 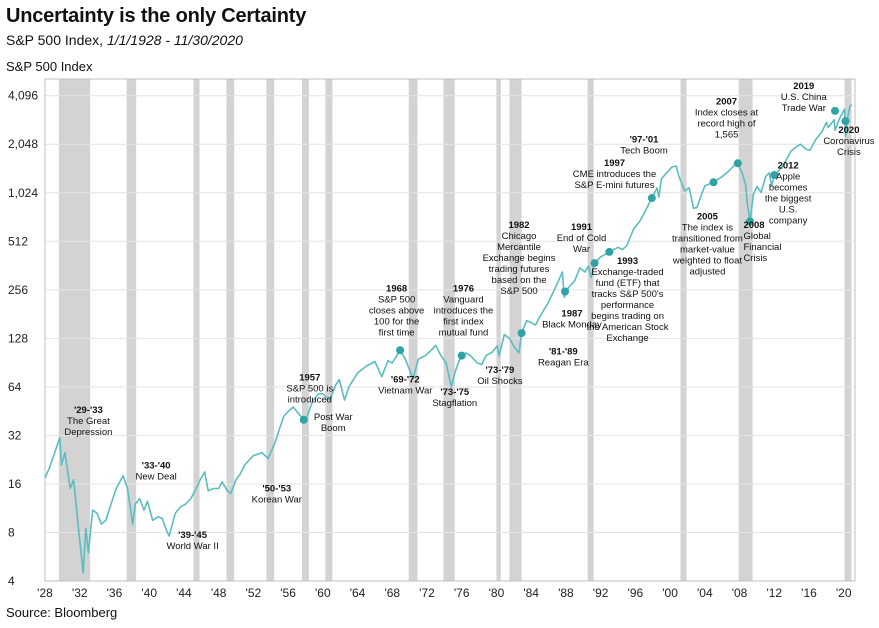 I want to click on annotation-text: Apple, so click(x=788, y=176).